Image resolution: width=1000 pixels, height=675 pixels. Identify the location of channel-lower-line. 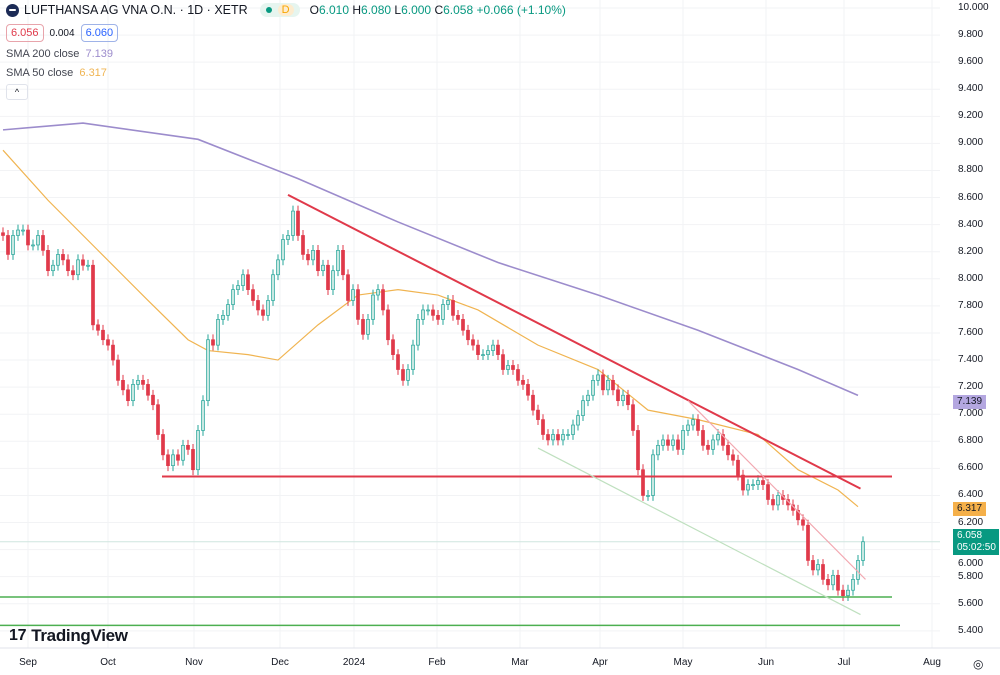
(699, 531).